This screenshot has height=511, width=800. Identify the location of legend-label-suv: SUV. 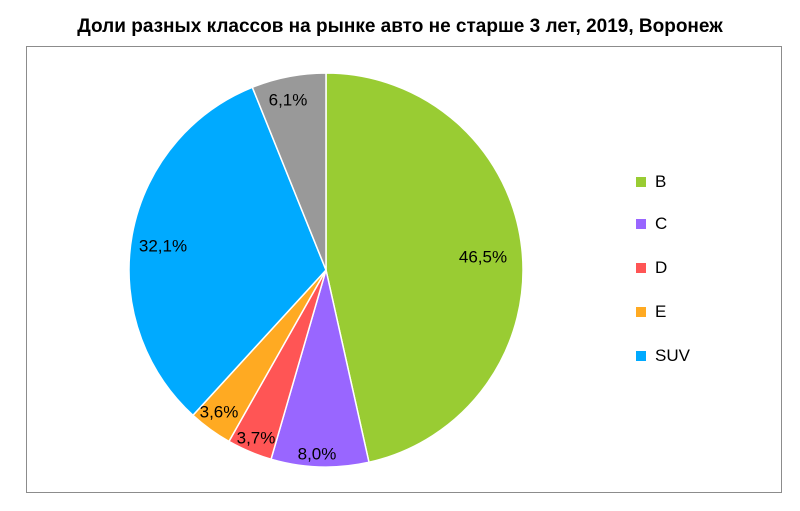
(672, 355).